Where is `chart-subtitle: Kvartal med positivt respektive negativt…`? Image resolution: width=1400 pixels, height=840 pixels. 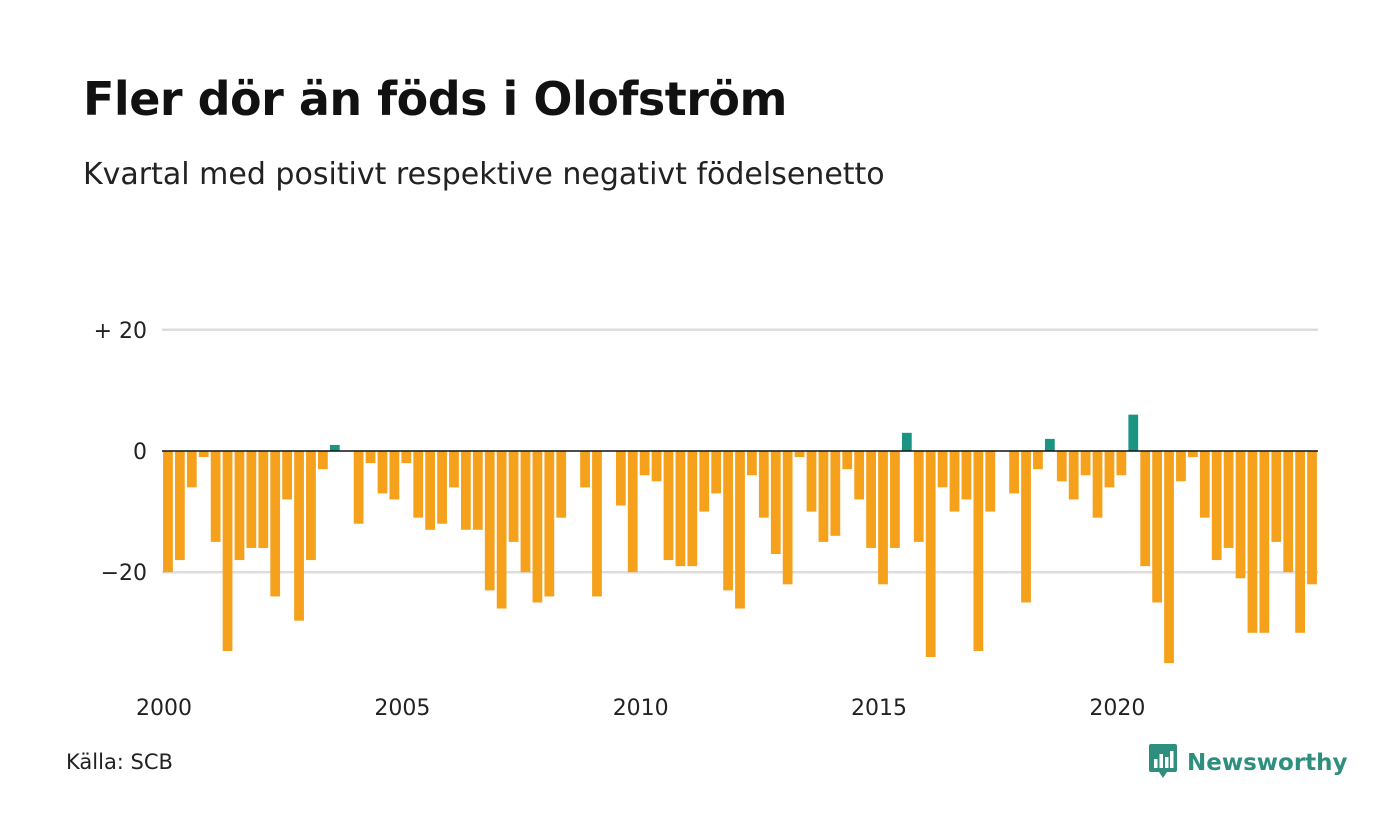
chart-subtitle: Kvartal med positivt respektive negativt… is located at coordinates (484, 174).